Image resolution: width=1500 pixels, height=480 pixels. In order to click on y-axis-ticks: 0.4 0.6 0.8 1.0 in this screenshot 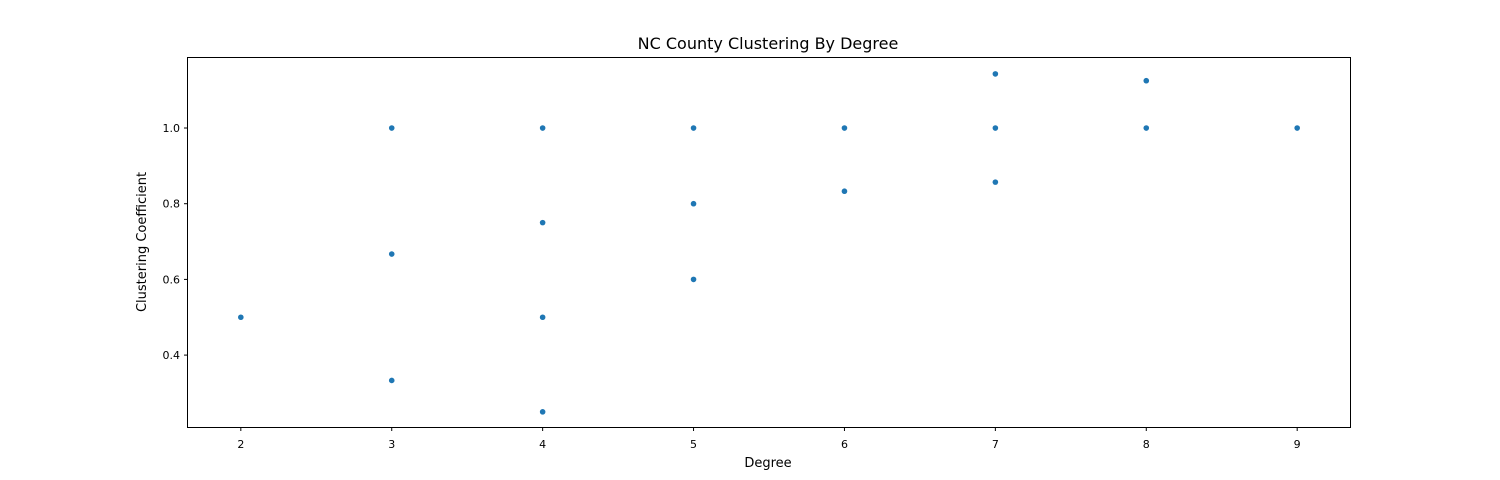, I will do `click(175, 242)`.